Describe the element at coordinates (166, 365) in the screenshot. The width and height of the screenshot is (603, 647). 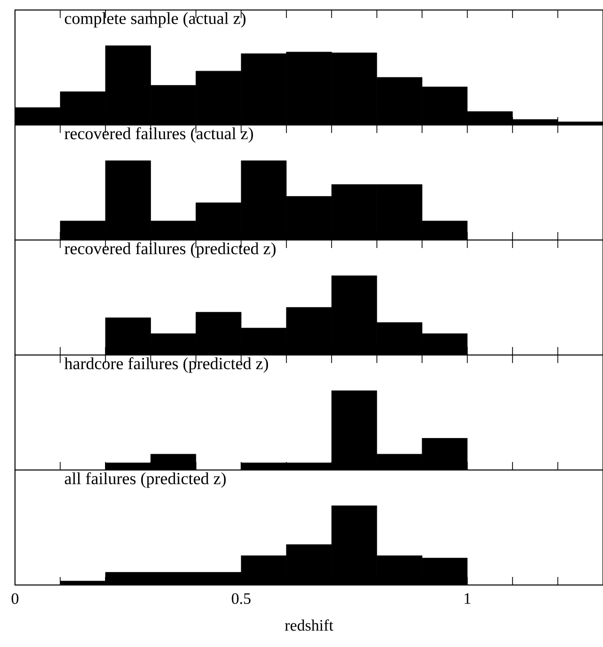
I see `chart-title: hardcore failures (predicted z)` at that location.